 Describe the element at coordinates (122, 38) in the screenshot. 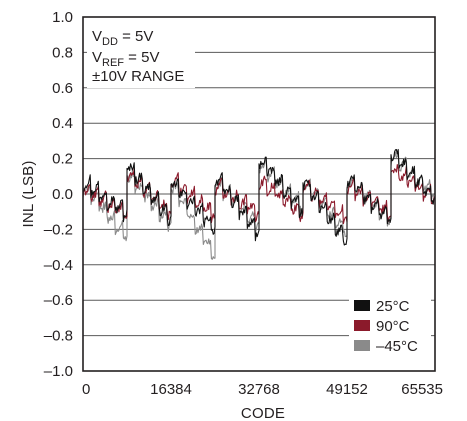

I see `annotation-vdd: VDD = 5V` at that location.